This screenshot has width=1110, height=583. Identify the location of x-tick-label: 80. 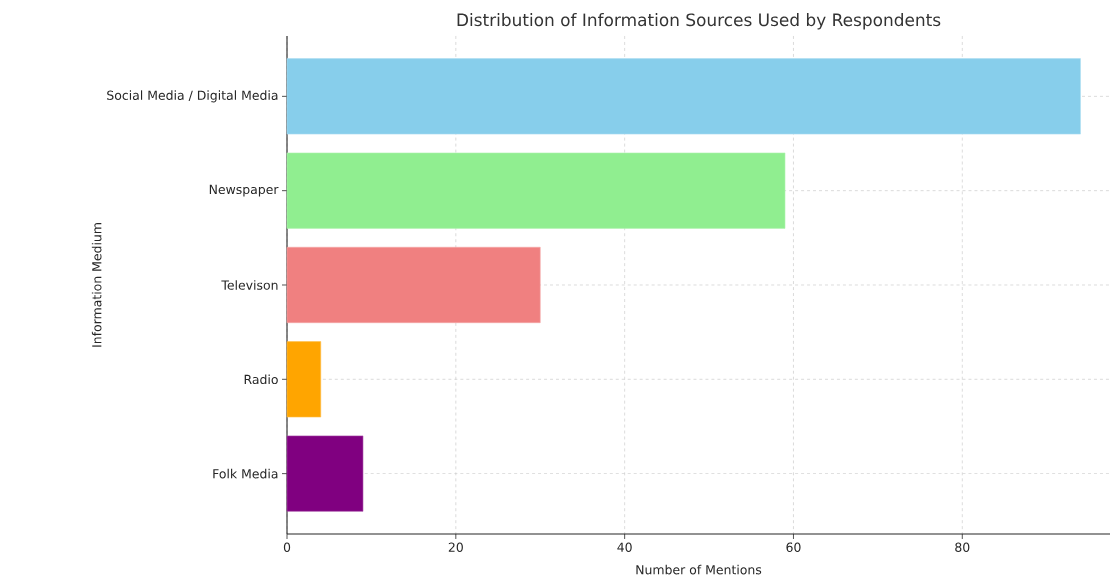
(962, 547).